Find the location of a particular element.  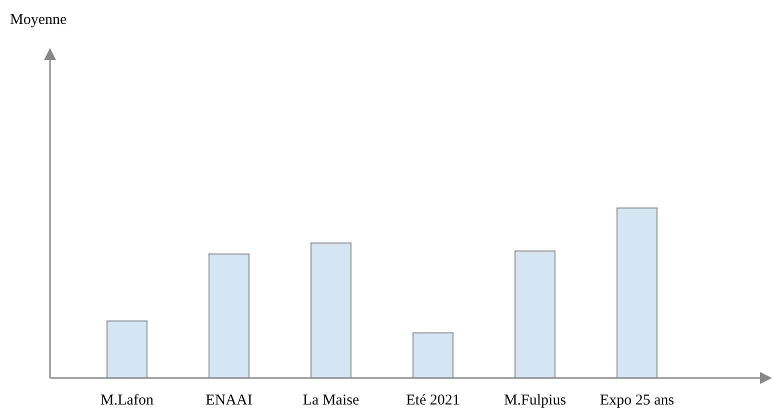

x-tick-label: ENAAI is located at coordinates (229, 400).